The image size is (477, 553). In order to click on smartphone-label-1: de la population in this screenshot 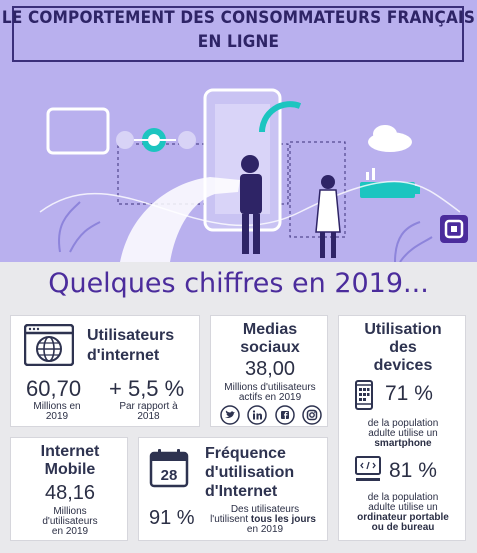, I will do `click(403, 423)`.